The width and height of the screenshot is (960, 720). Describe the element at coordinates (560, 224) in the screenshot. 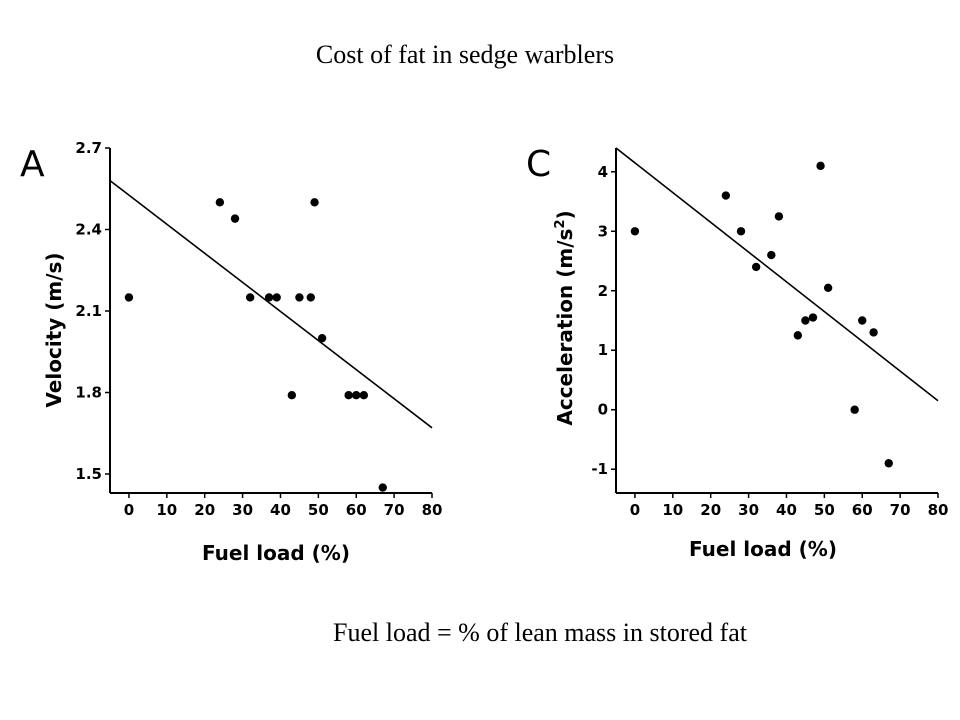

I see `y-axis-label-superscript: 2` at that location.